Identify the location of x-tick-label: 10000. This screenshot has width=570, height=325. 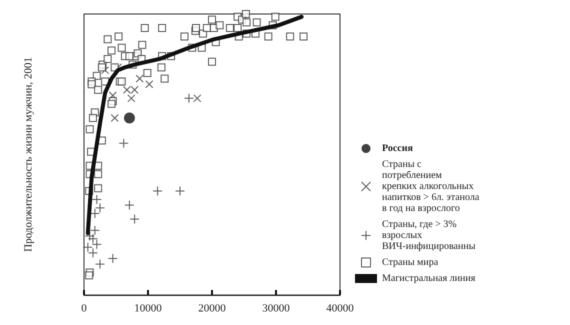
(148, 308).